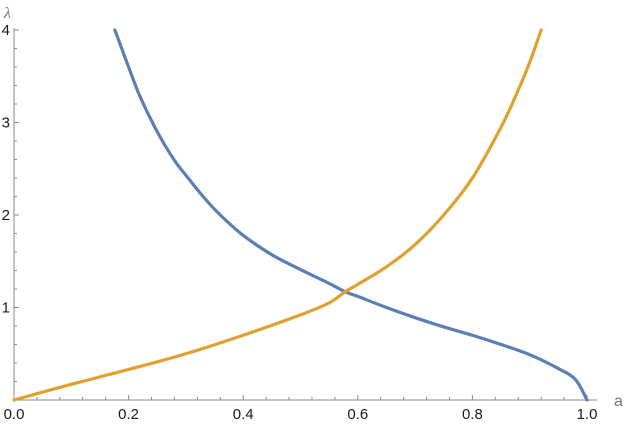 The image size is (625, 428). Describe the element at coordinates (128, 414) in the screenshot. I see `x-tick-label: 0.2` at that location.